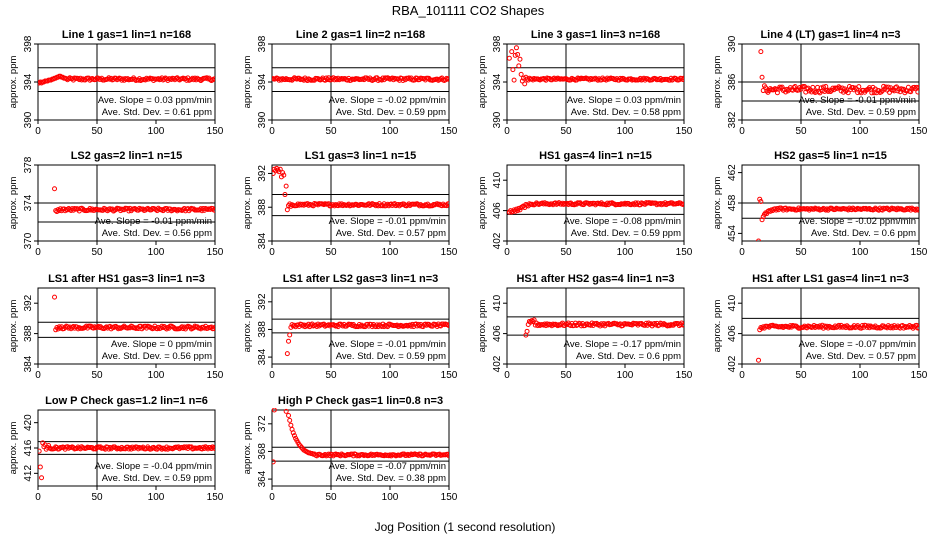  Describe the element at coordinates (857, 100) in the screenshot. I see `slope-annotation: Ave. Slope = -0.01 ppm/min` at that location.